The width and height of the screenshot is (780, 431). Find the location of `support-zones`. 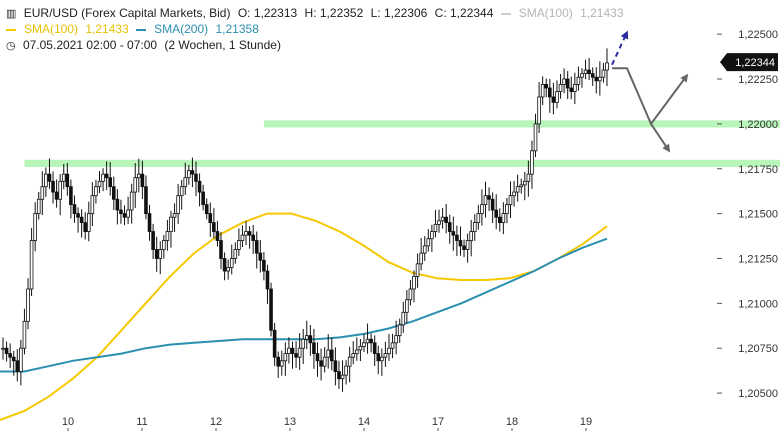

support-zones is located at coordinates (402, 143).